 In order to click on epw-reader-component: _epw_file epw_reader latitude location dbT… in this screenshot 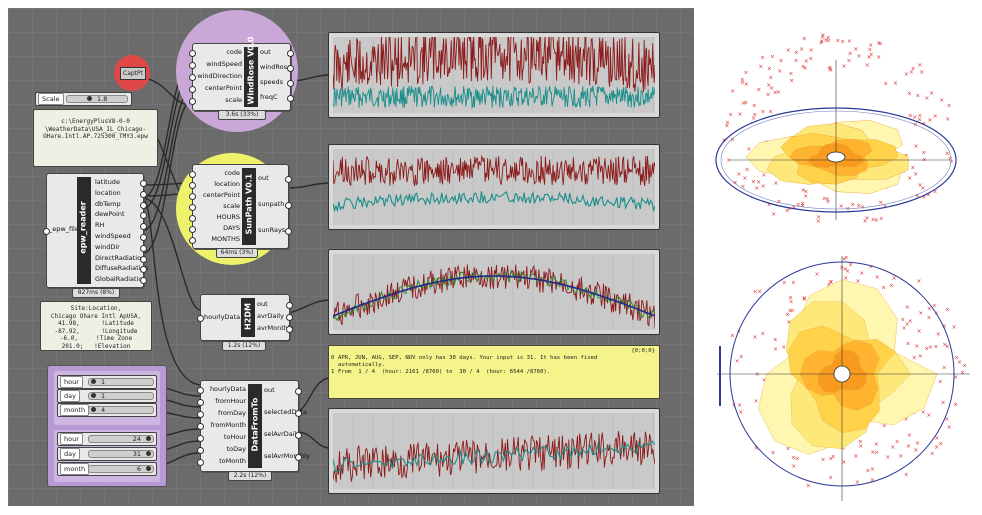, I will do `click(96, 230)`.